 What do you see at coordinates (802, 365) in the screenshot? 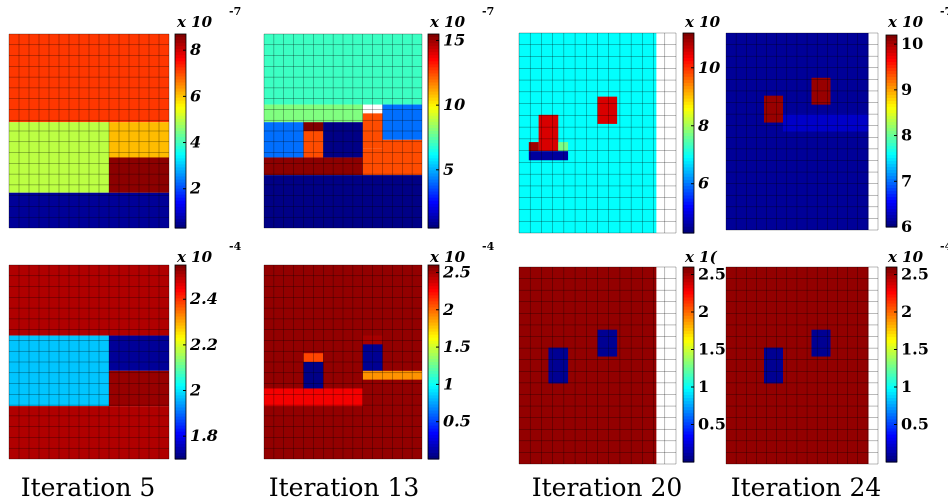
I see `heatmap-gridlines` at bounding box center [802, 365].